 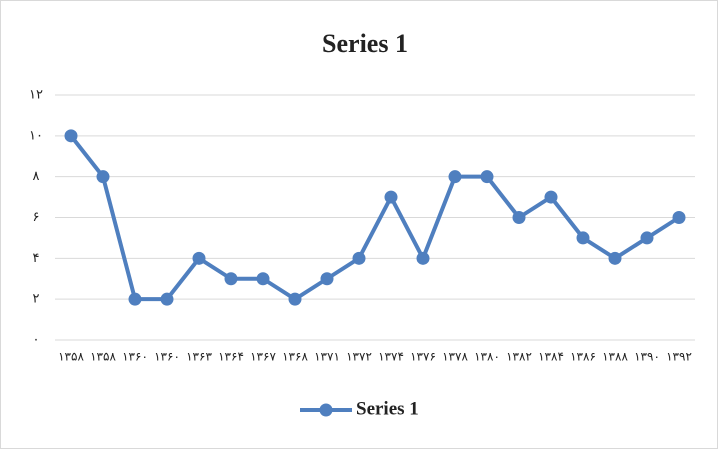 What do you see at coordinates (365, 43) in the screenshot?
I see `chart-title: Series 1` at bounding box center [365, 43].